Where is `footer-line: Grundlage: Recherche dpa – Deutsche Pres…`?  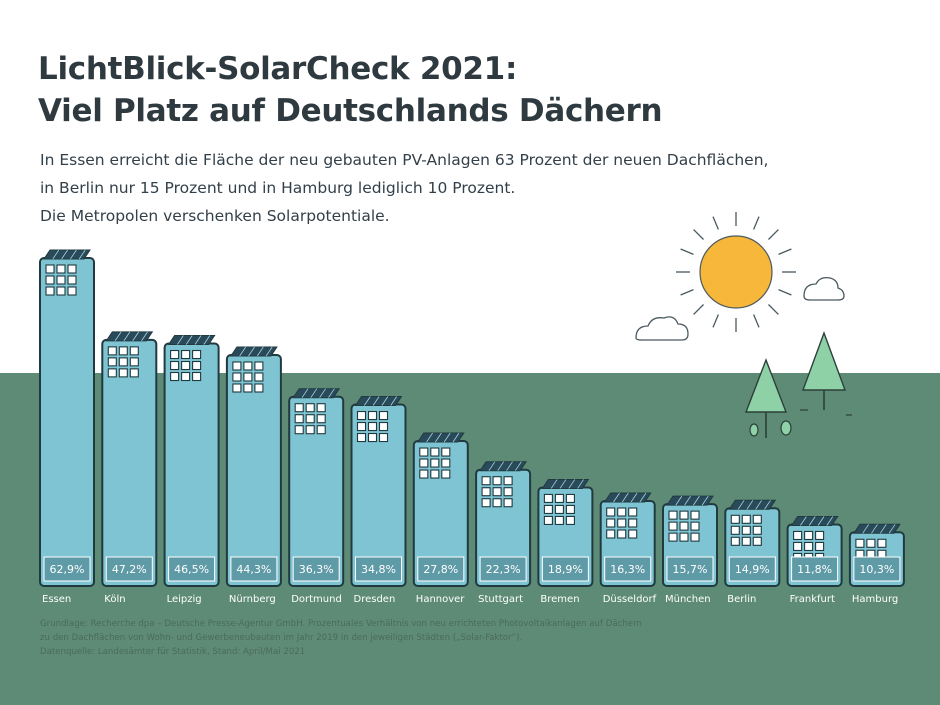
footer-line: Grundlage: Recherche dpa – Deutsche Pres… is located at coordinates (341, 624).